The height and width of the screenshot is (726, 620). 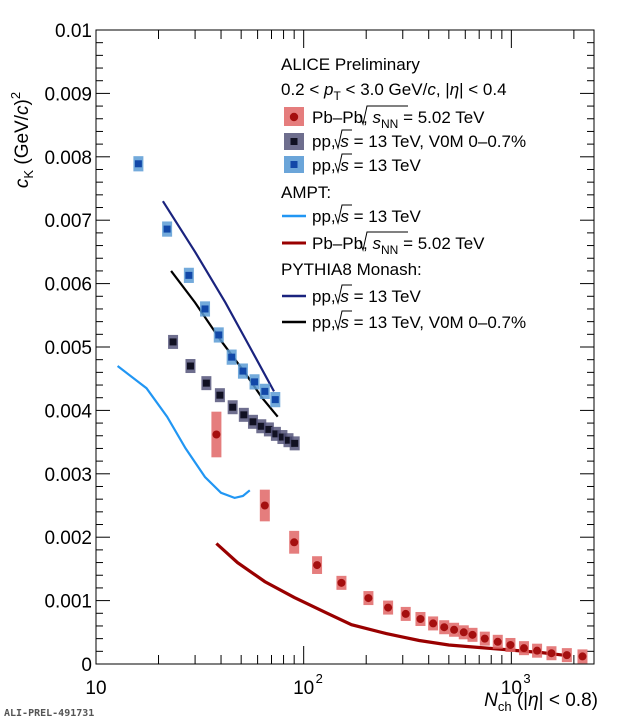 I want to click on legend-marker-pp-v0m, so click(x=294, y=141).